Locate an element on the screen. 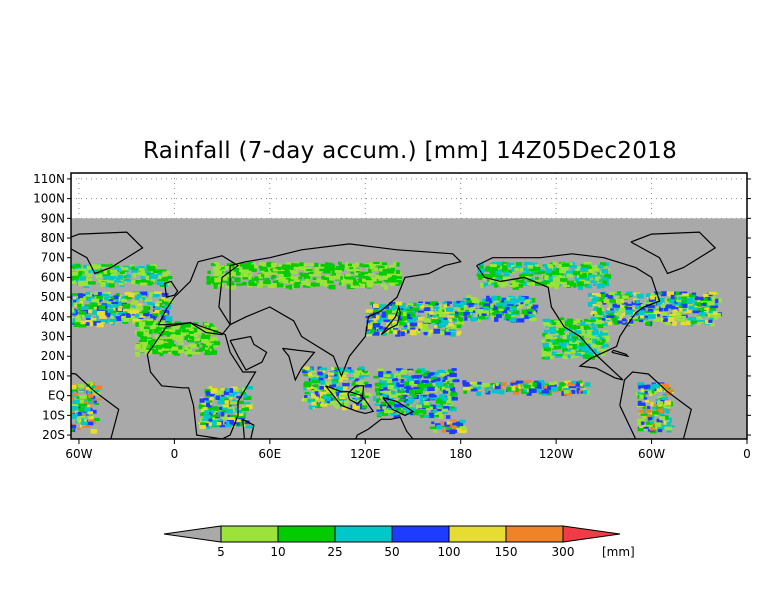 This screenshot has width=784, height=612. colorbar-label: 150 is located at coordinates (506, 552).